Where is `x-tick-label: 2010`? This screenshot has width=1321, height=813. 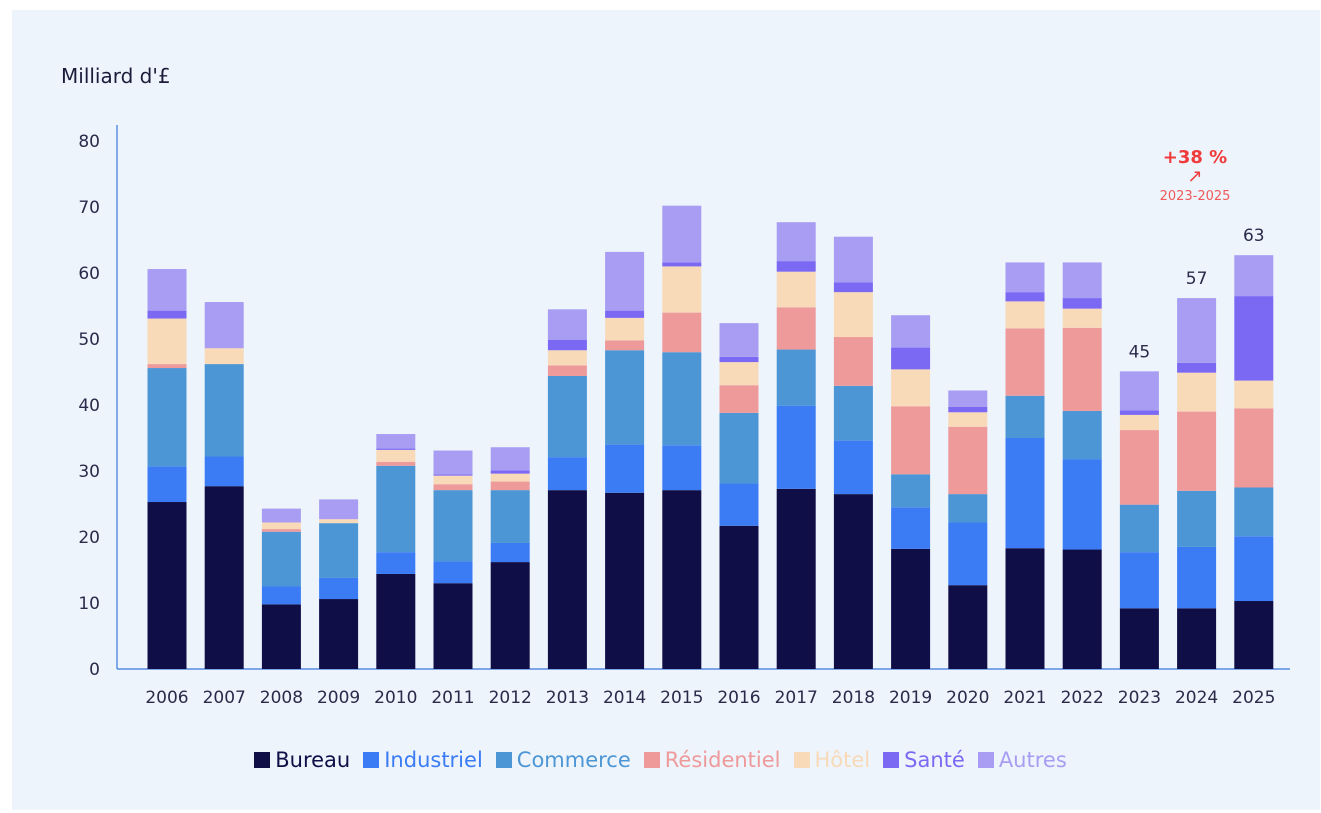
x-tick-label: 2010 is located at coordinates (395, 698).